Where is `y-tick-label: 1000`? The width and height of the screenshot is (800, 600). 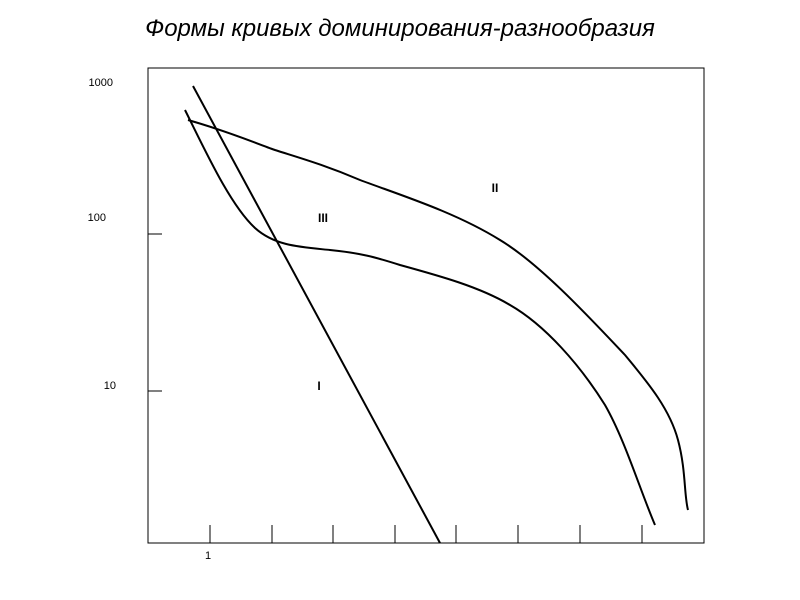 y-tick-label: 1000 is located at coordinates (101, 83).